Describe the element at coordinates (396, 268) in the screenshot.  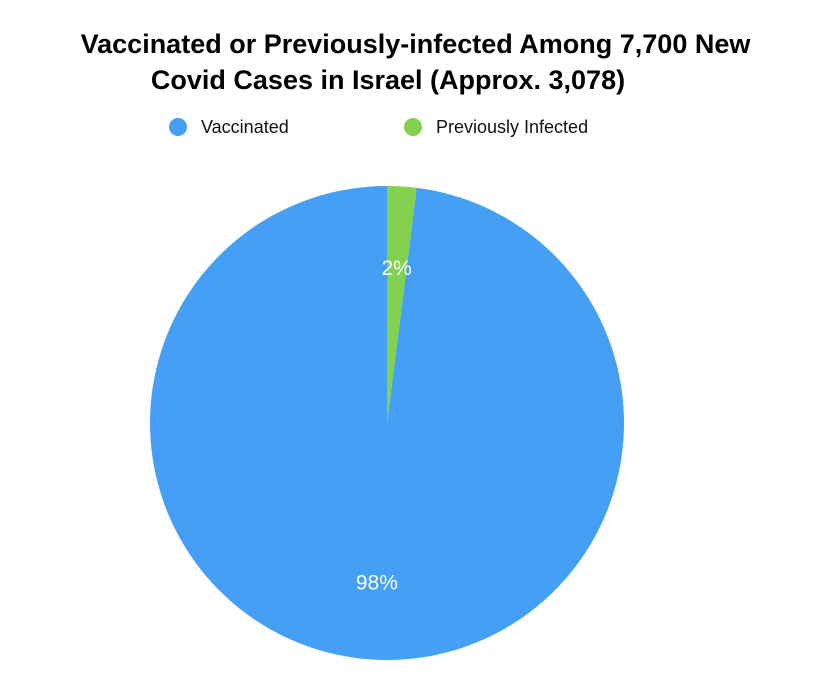
I see `data-label-previously-infected: 2%` at that location.